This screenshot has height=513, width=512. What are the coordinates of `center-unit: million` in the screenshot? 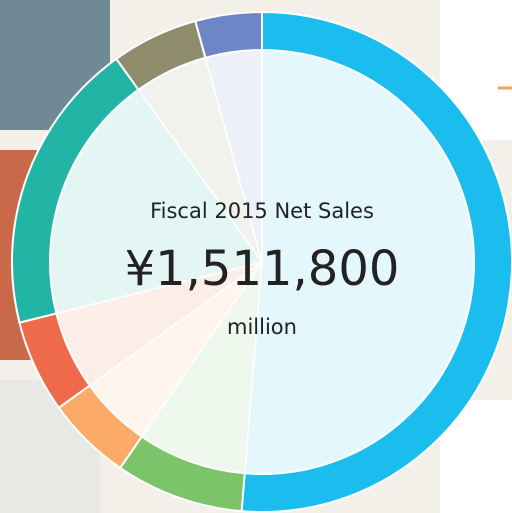 It's located at (262, 327).